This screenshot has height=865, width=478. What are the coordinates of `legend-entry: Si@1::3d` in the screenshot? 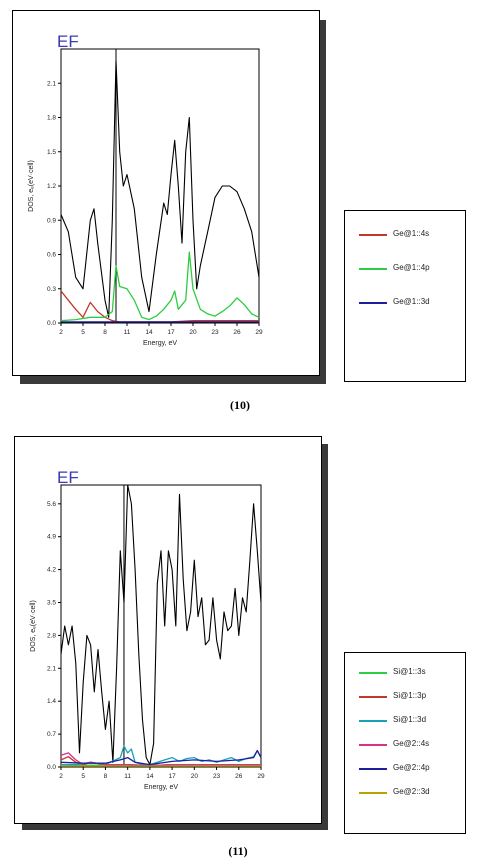 It's located at (405, 721).